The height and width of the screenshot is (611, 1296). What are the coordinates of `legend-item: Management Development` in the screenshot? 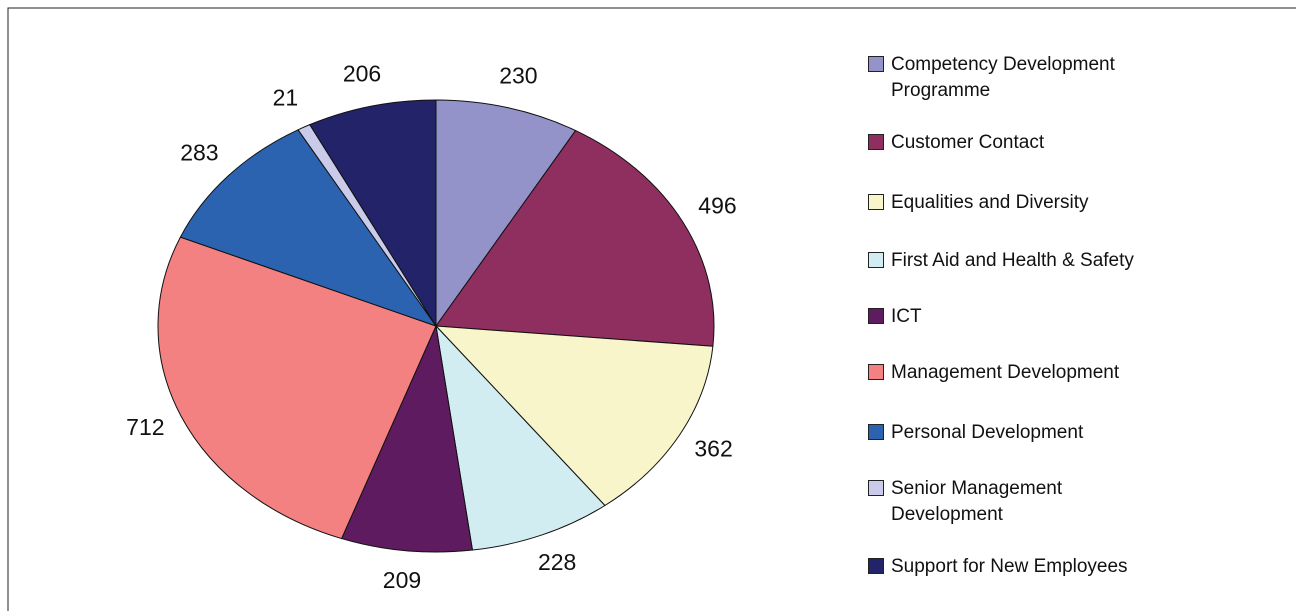 It's located at (1014, 373).